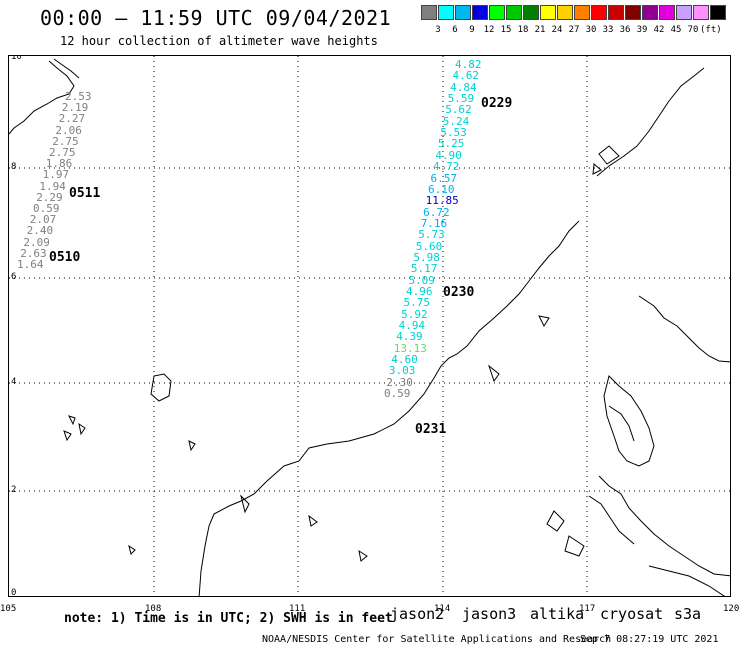 The image size is (740, 650). What do you see at coordinates (419, 291) in the screenshot?
I see `swh-value: 4.96` at bounding box center [419, 291].